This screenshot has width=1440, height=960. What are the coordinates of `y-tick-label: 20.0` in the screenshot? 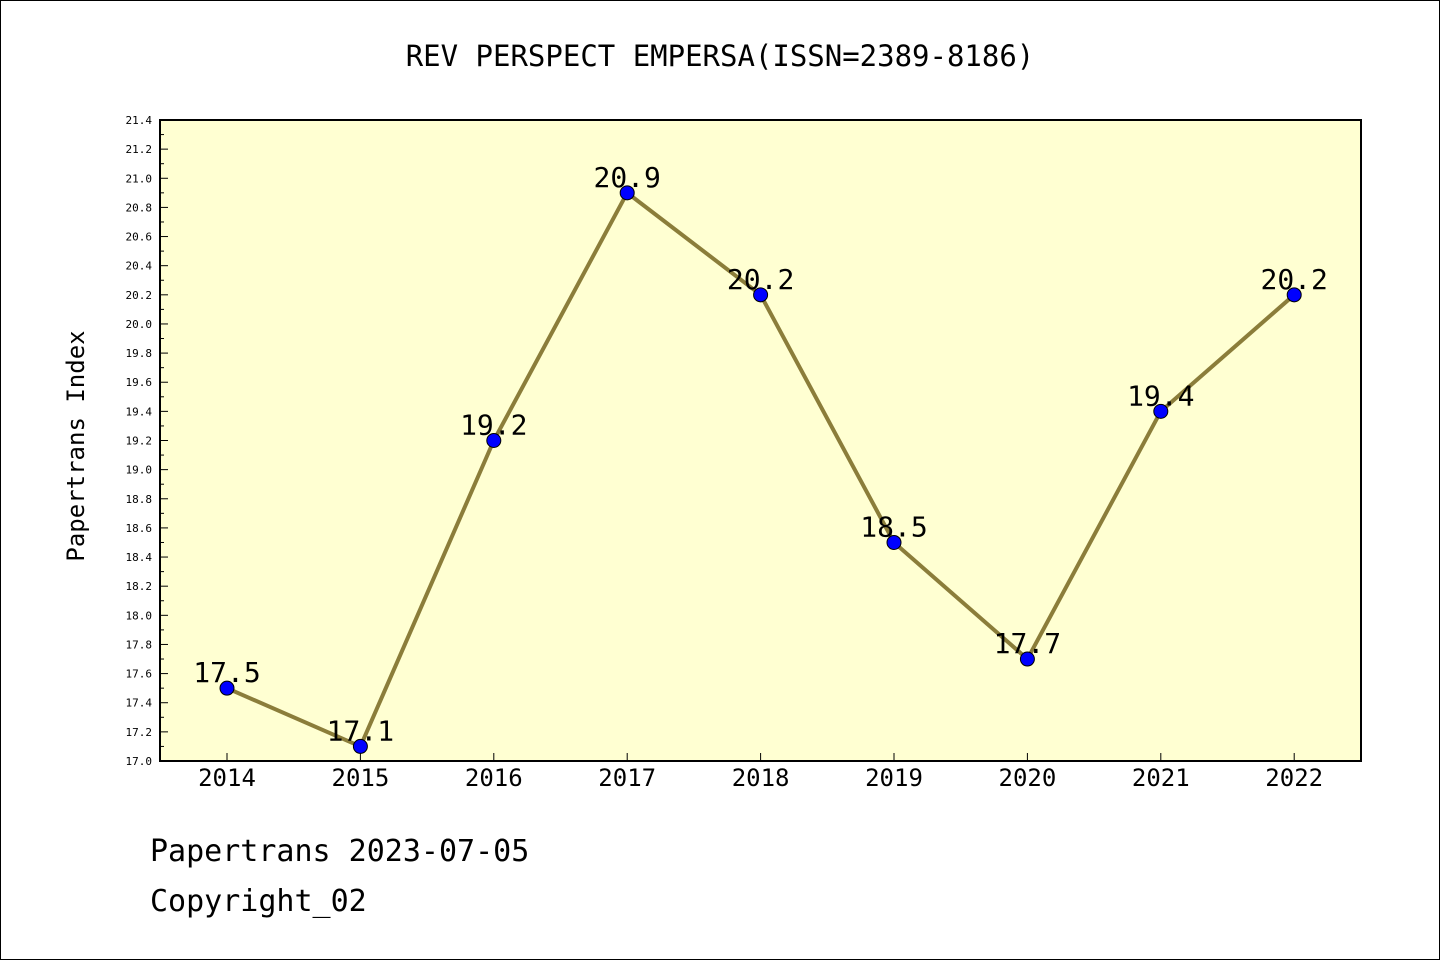 It's located at (139, 324).